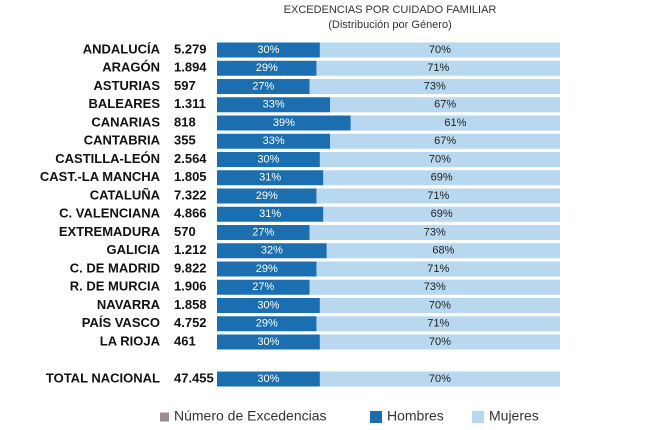 The image size is (650, 430). What do you see at coordinates (129, 304) in the screenshot?
I see `category-label: NAVARRA` at bounding box center [129, 304].